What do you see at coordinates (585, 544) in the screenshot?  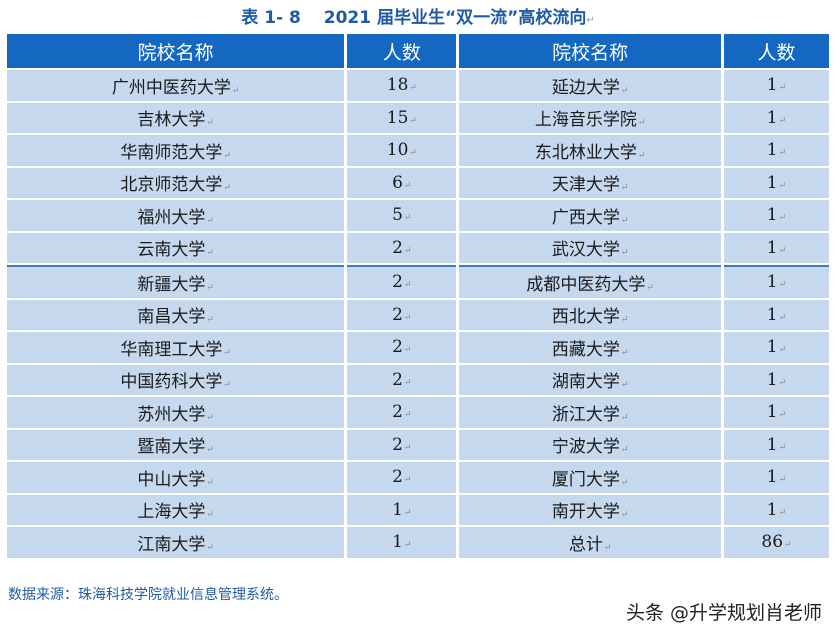 I see `school-name-right-text: 总计` at bounding box center [585, 544].